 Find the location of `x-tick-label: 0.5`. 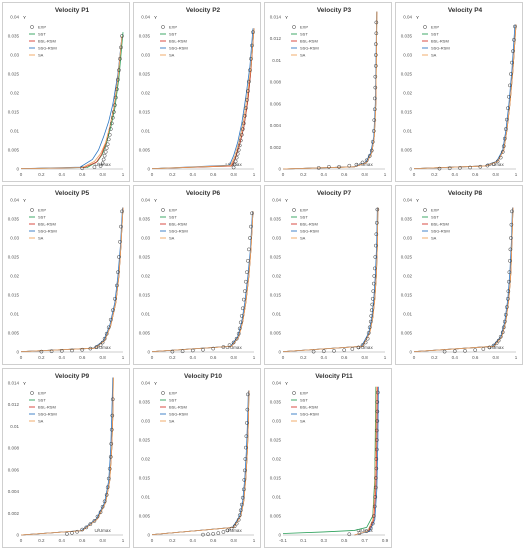

x-tick-label: 0.5 is located at coordinates (344, 540).